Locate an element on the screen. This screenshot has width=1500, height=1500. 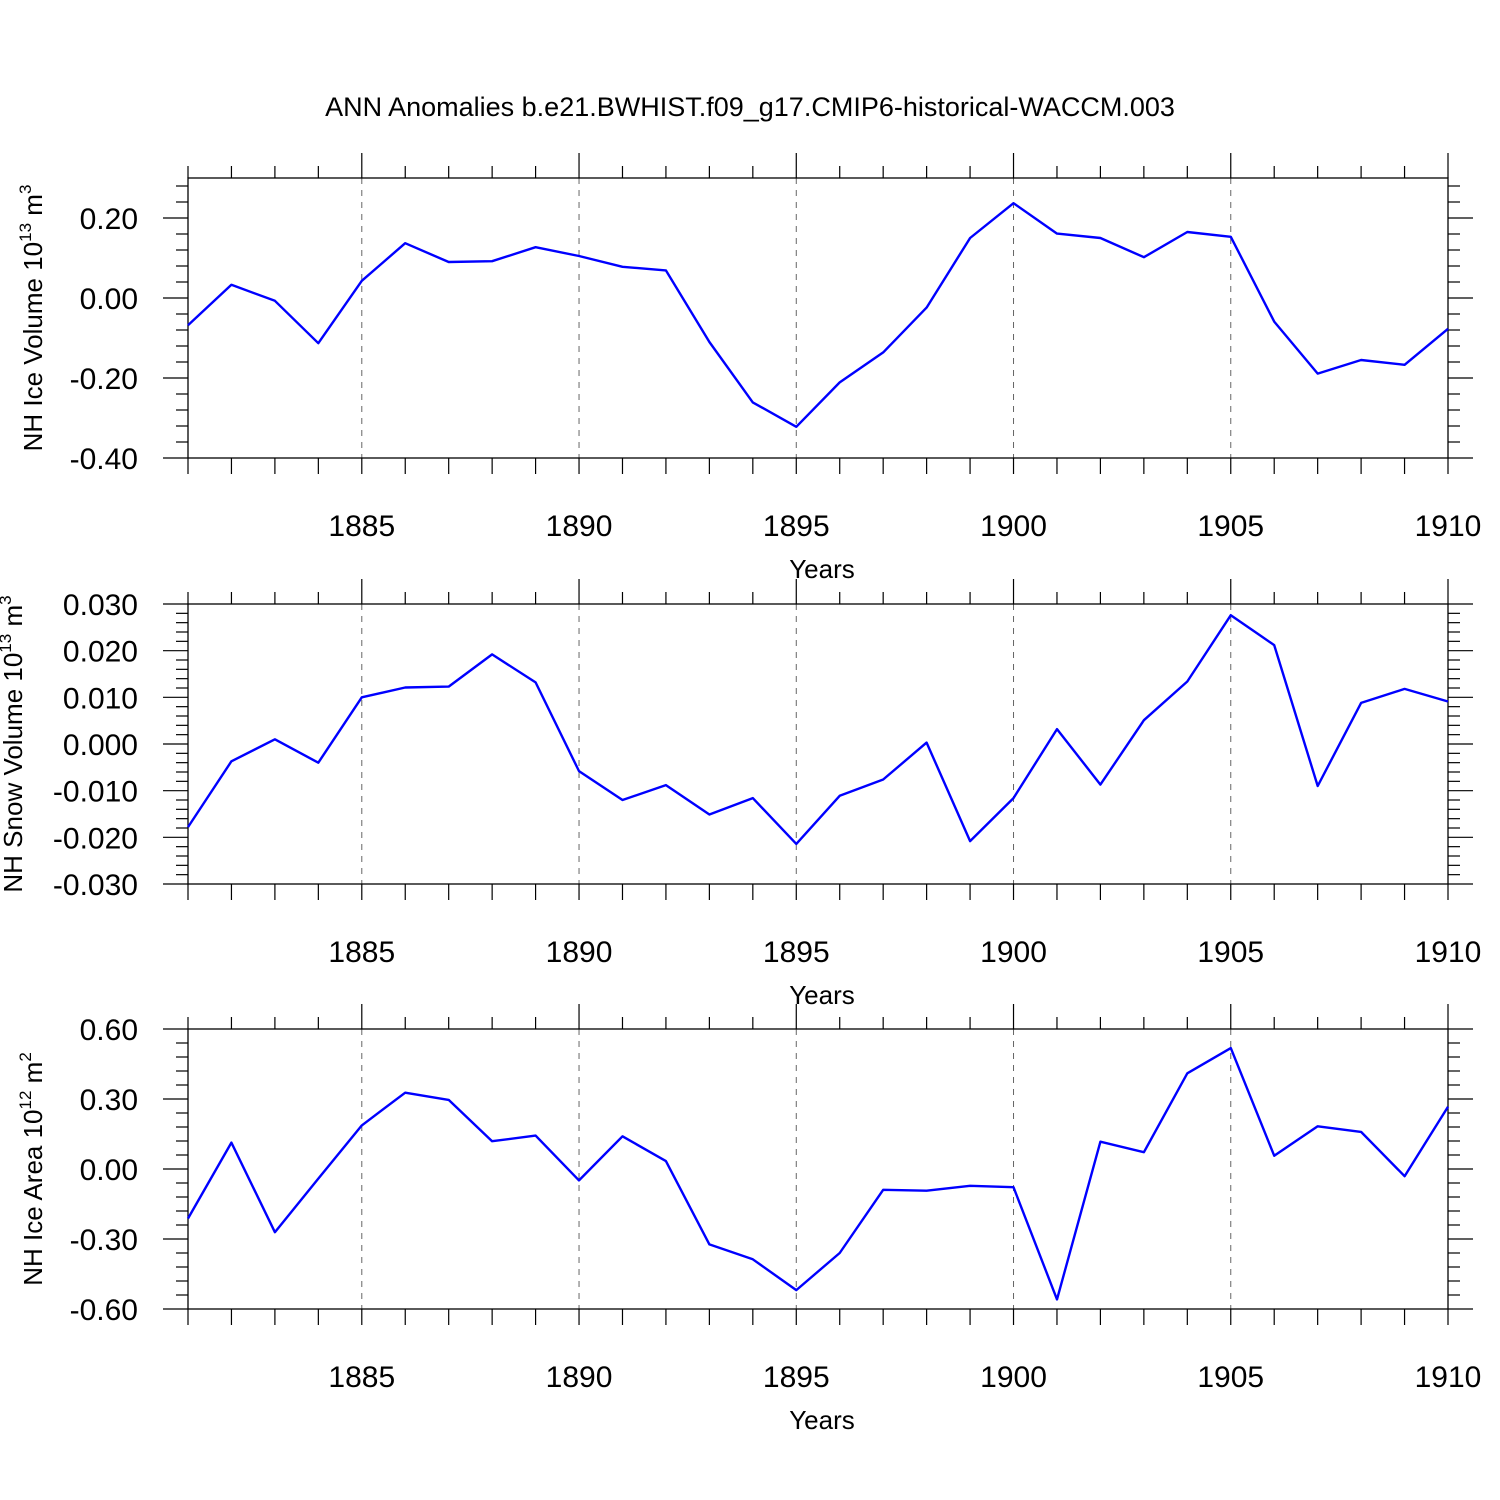
y-tick-label: 0.020 is located at coordinates (100, 652).